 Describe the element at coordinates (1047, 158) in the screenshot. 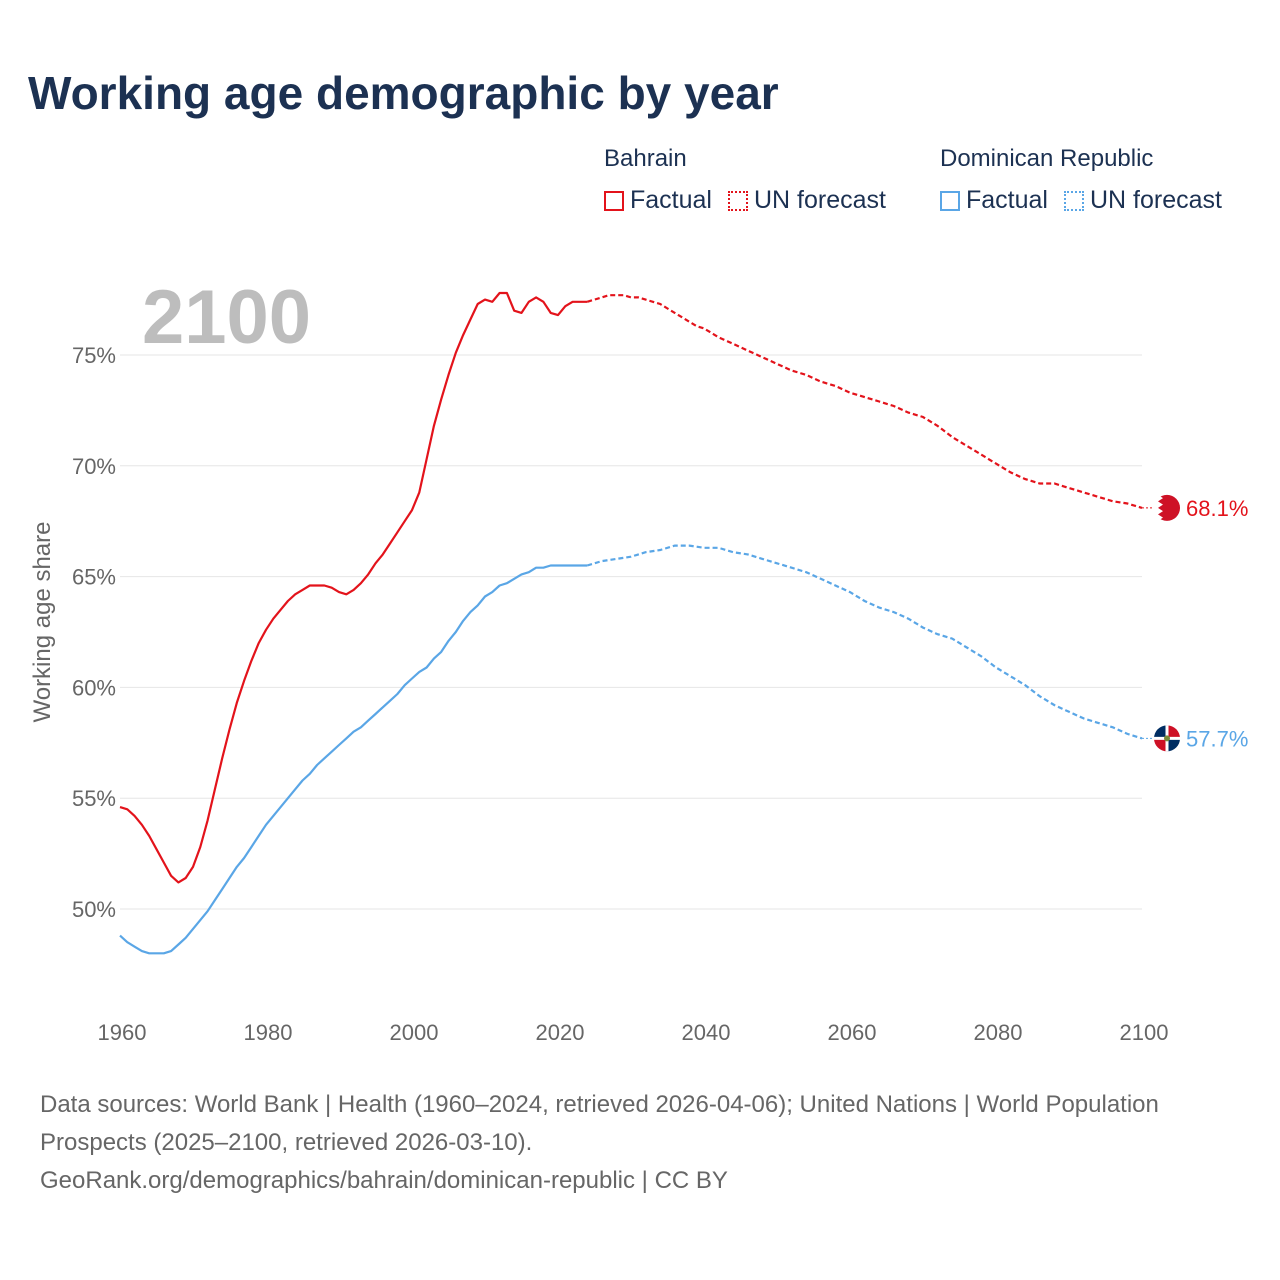

I see `legend-group-name: Dominican Republic` at that location.